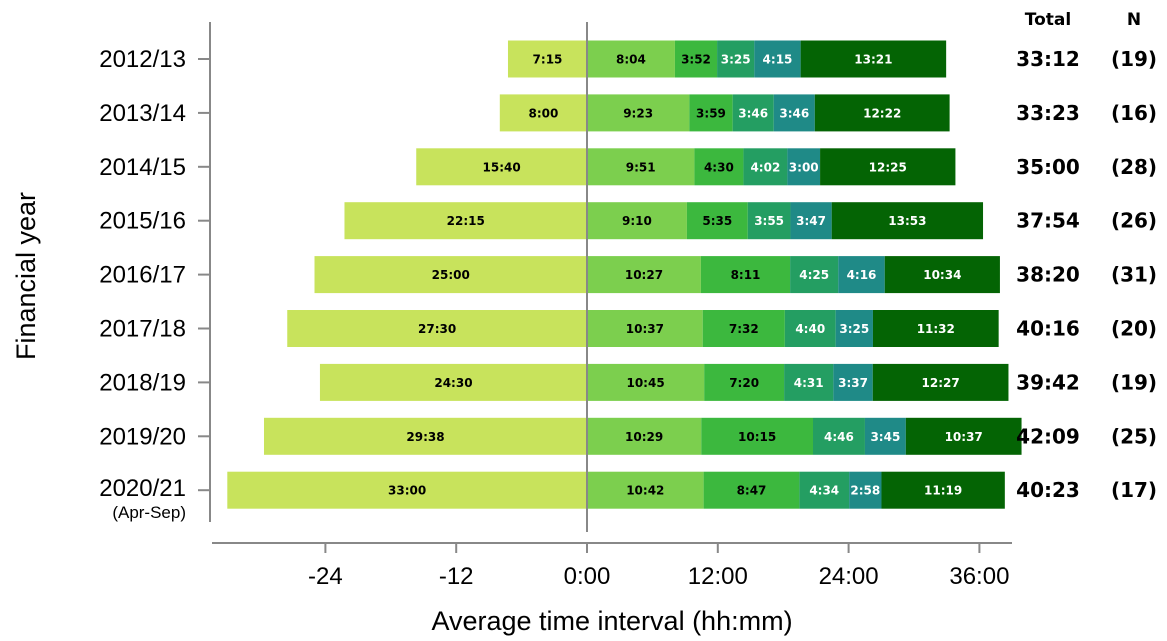  Describe the element at coordinates (1048, 59) in the screenshot. I see `row-total: 33:12` at that location.